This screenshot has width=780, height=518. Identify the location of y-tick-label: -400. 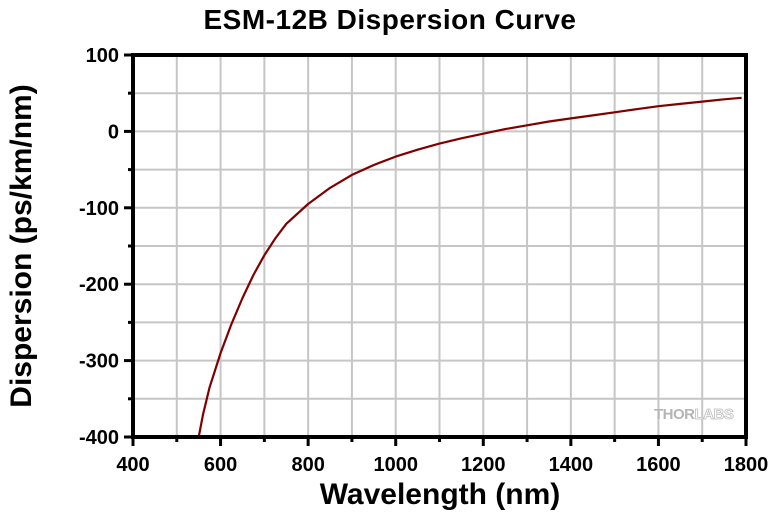
(99, 438).